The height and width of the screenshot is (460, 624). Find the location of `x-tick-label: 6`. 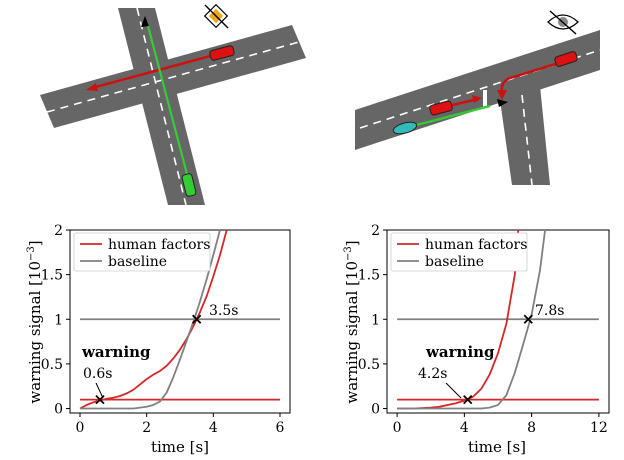

x-tick-label: 6 is located at coordinates (280, 428).